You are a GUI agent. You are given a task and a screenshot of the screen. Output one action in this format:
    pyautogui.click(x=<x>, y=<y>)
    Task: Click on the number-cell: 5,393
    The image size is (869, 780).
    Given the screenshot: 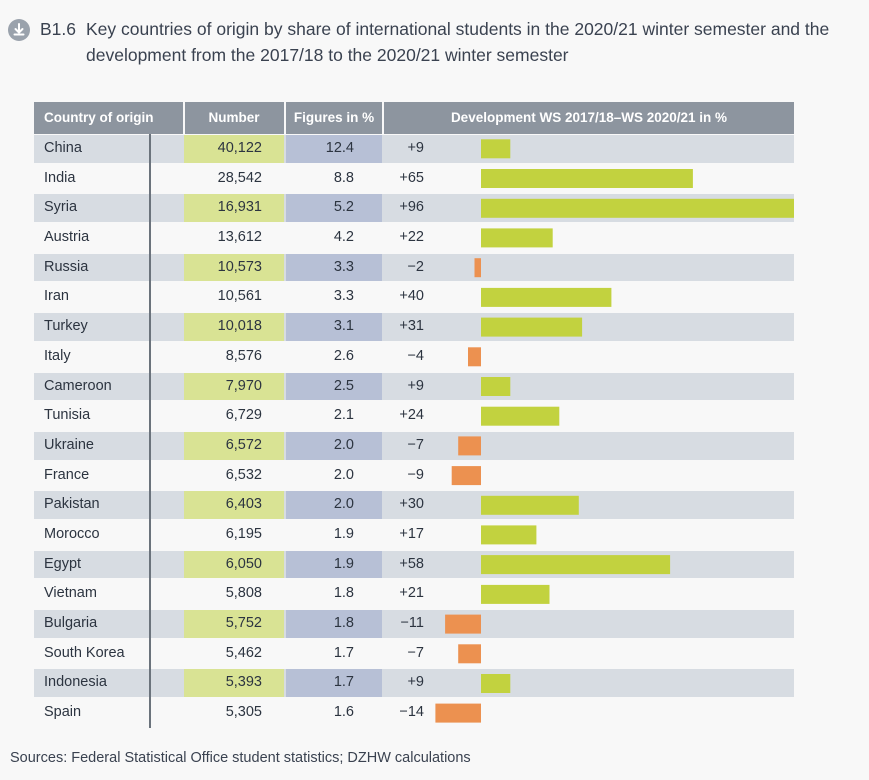 What is the action you would take?
    pyautogui.click(x=243, y=682)
    